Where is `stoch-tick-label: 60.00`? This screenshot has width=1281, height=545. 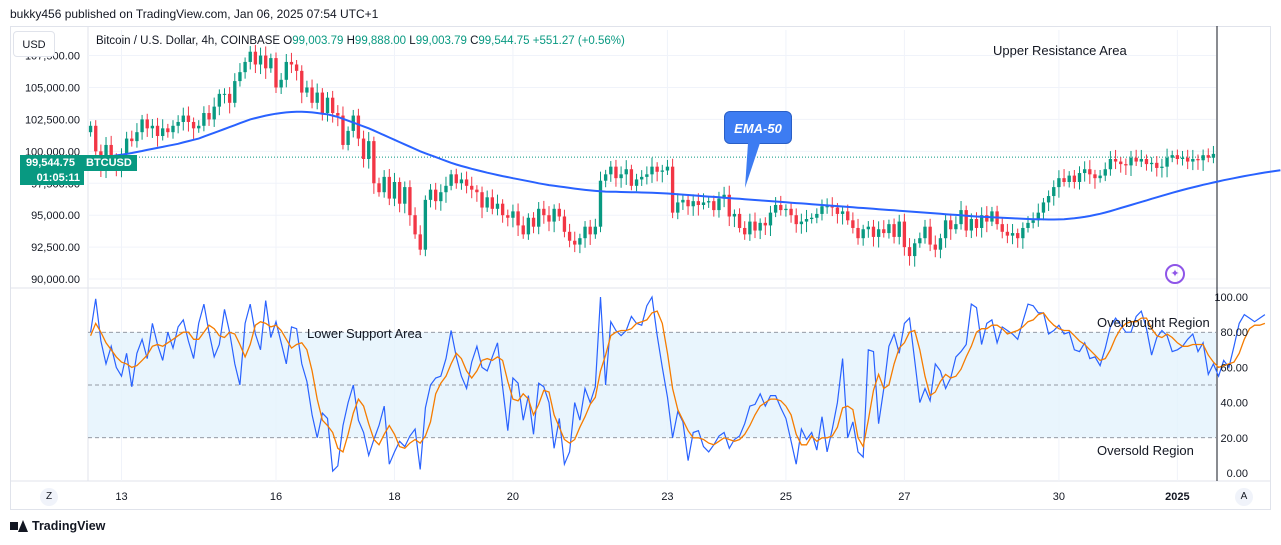
stoch-tick-label: 60.00 is located at coordinates (1234, 368).